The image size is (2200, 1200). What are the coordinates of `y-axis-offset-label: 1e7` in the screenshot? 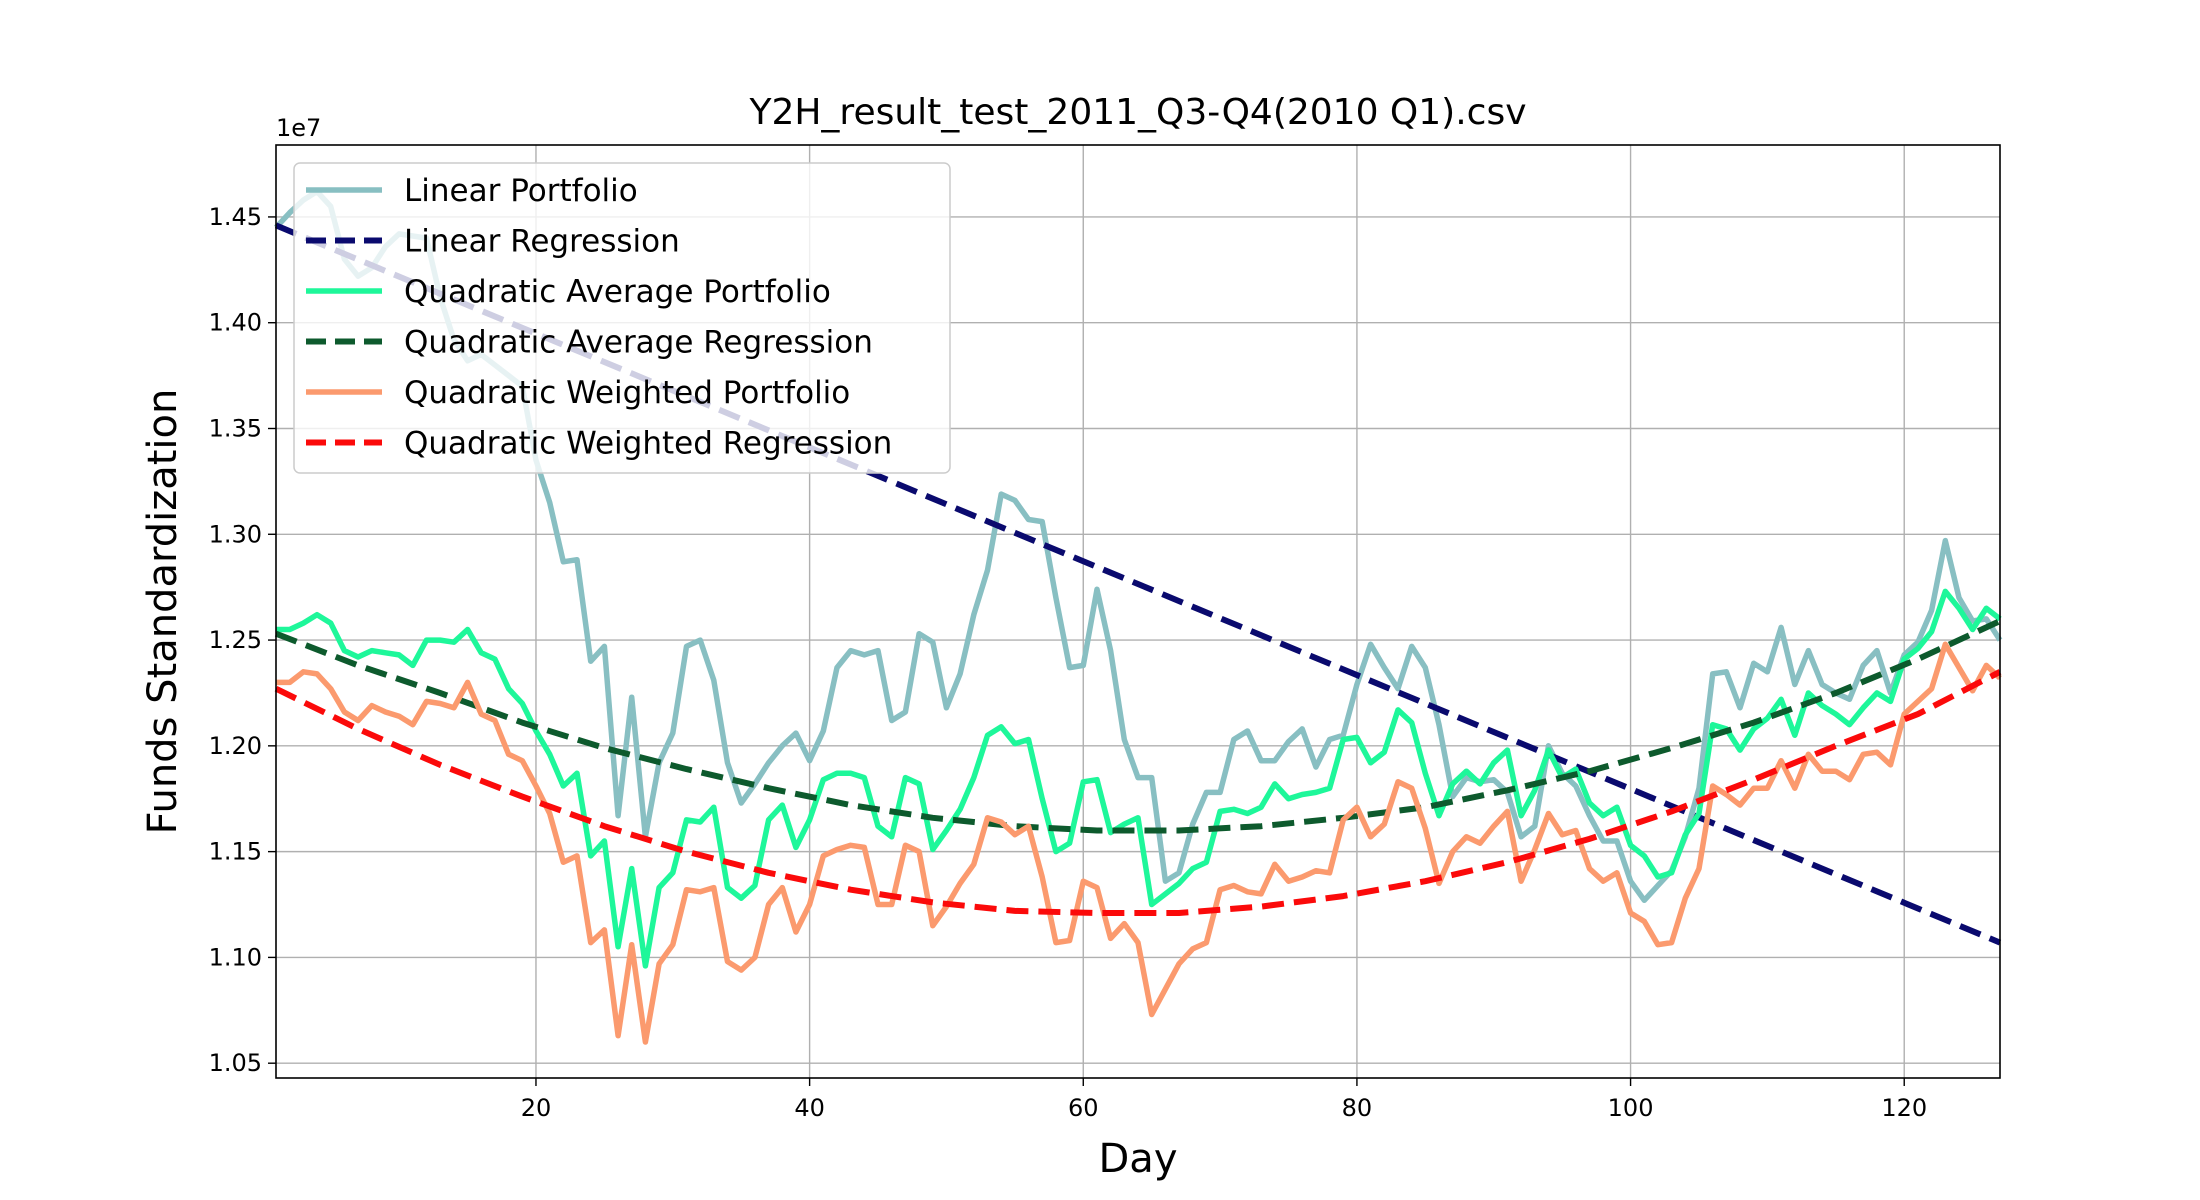 It's located at (298, 128).